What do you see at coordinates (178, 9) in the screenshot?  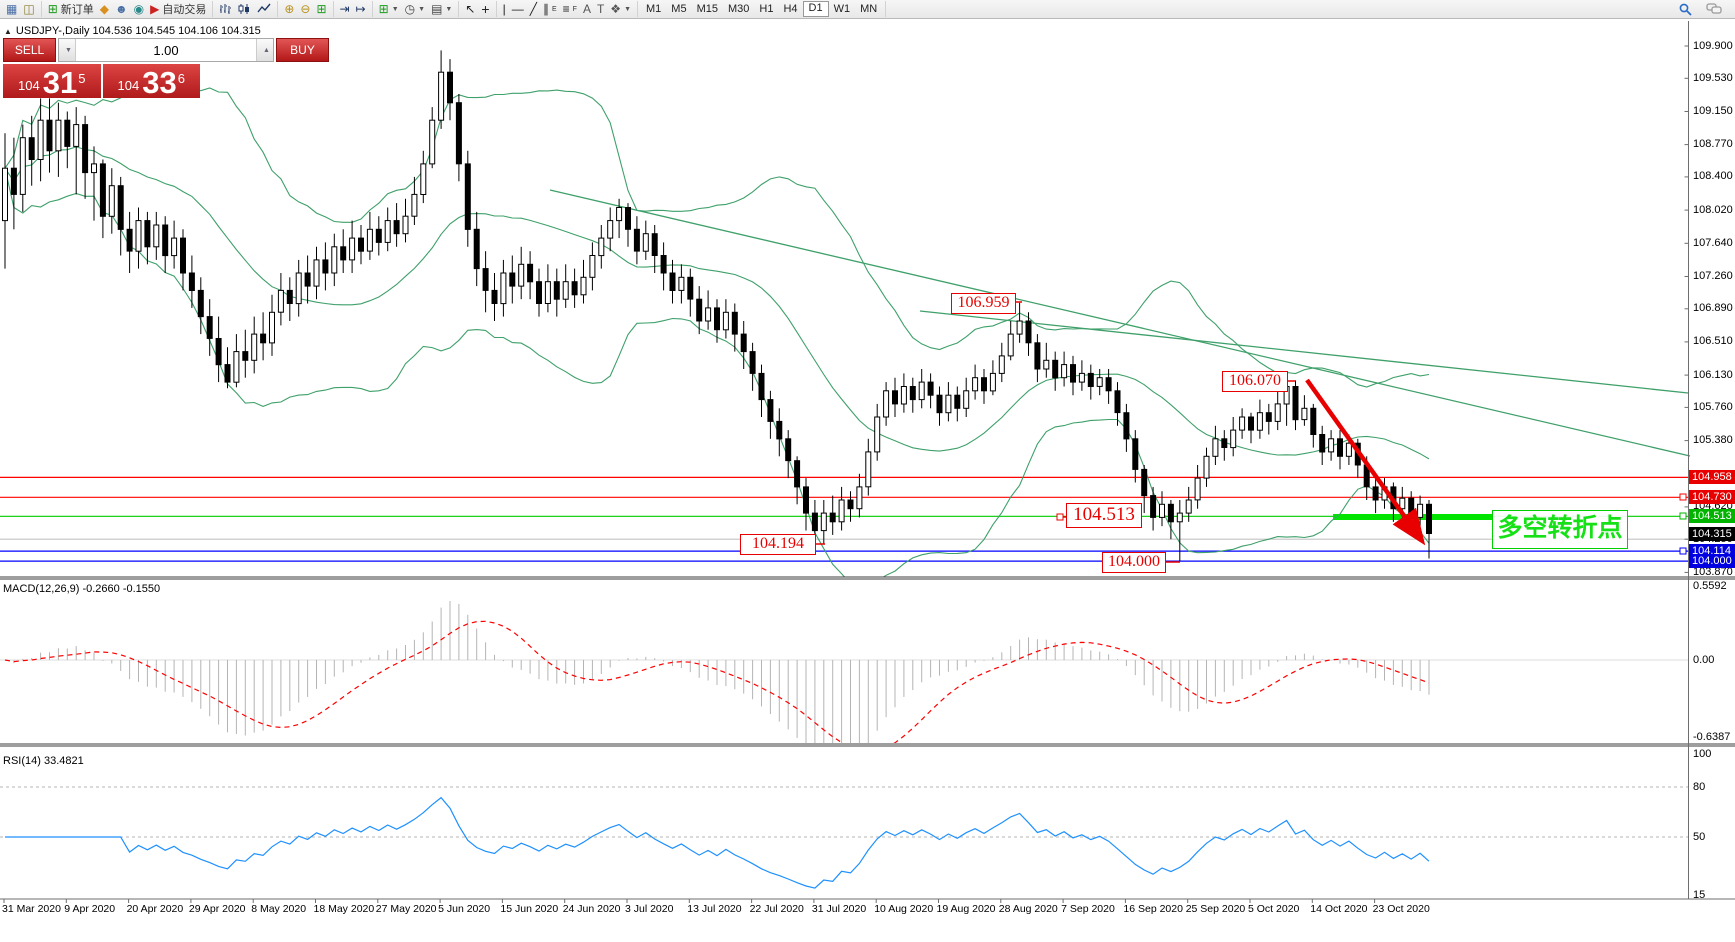 I see `auto-trading-button: ▶ 自动交易` at bounding box center [178, 9].